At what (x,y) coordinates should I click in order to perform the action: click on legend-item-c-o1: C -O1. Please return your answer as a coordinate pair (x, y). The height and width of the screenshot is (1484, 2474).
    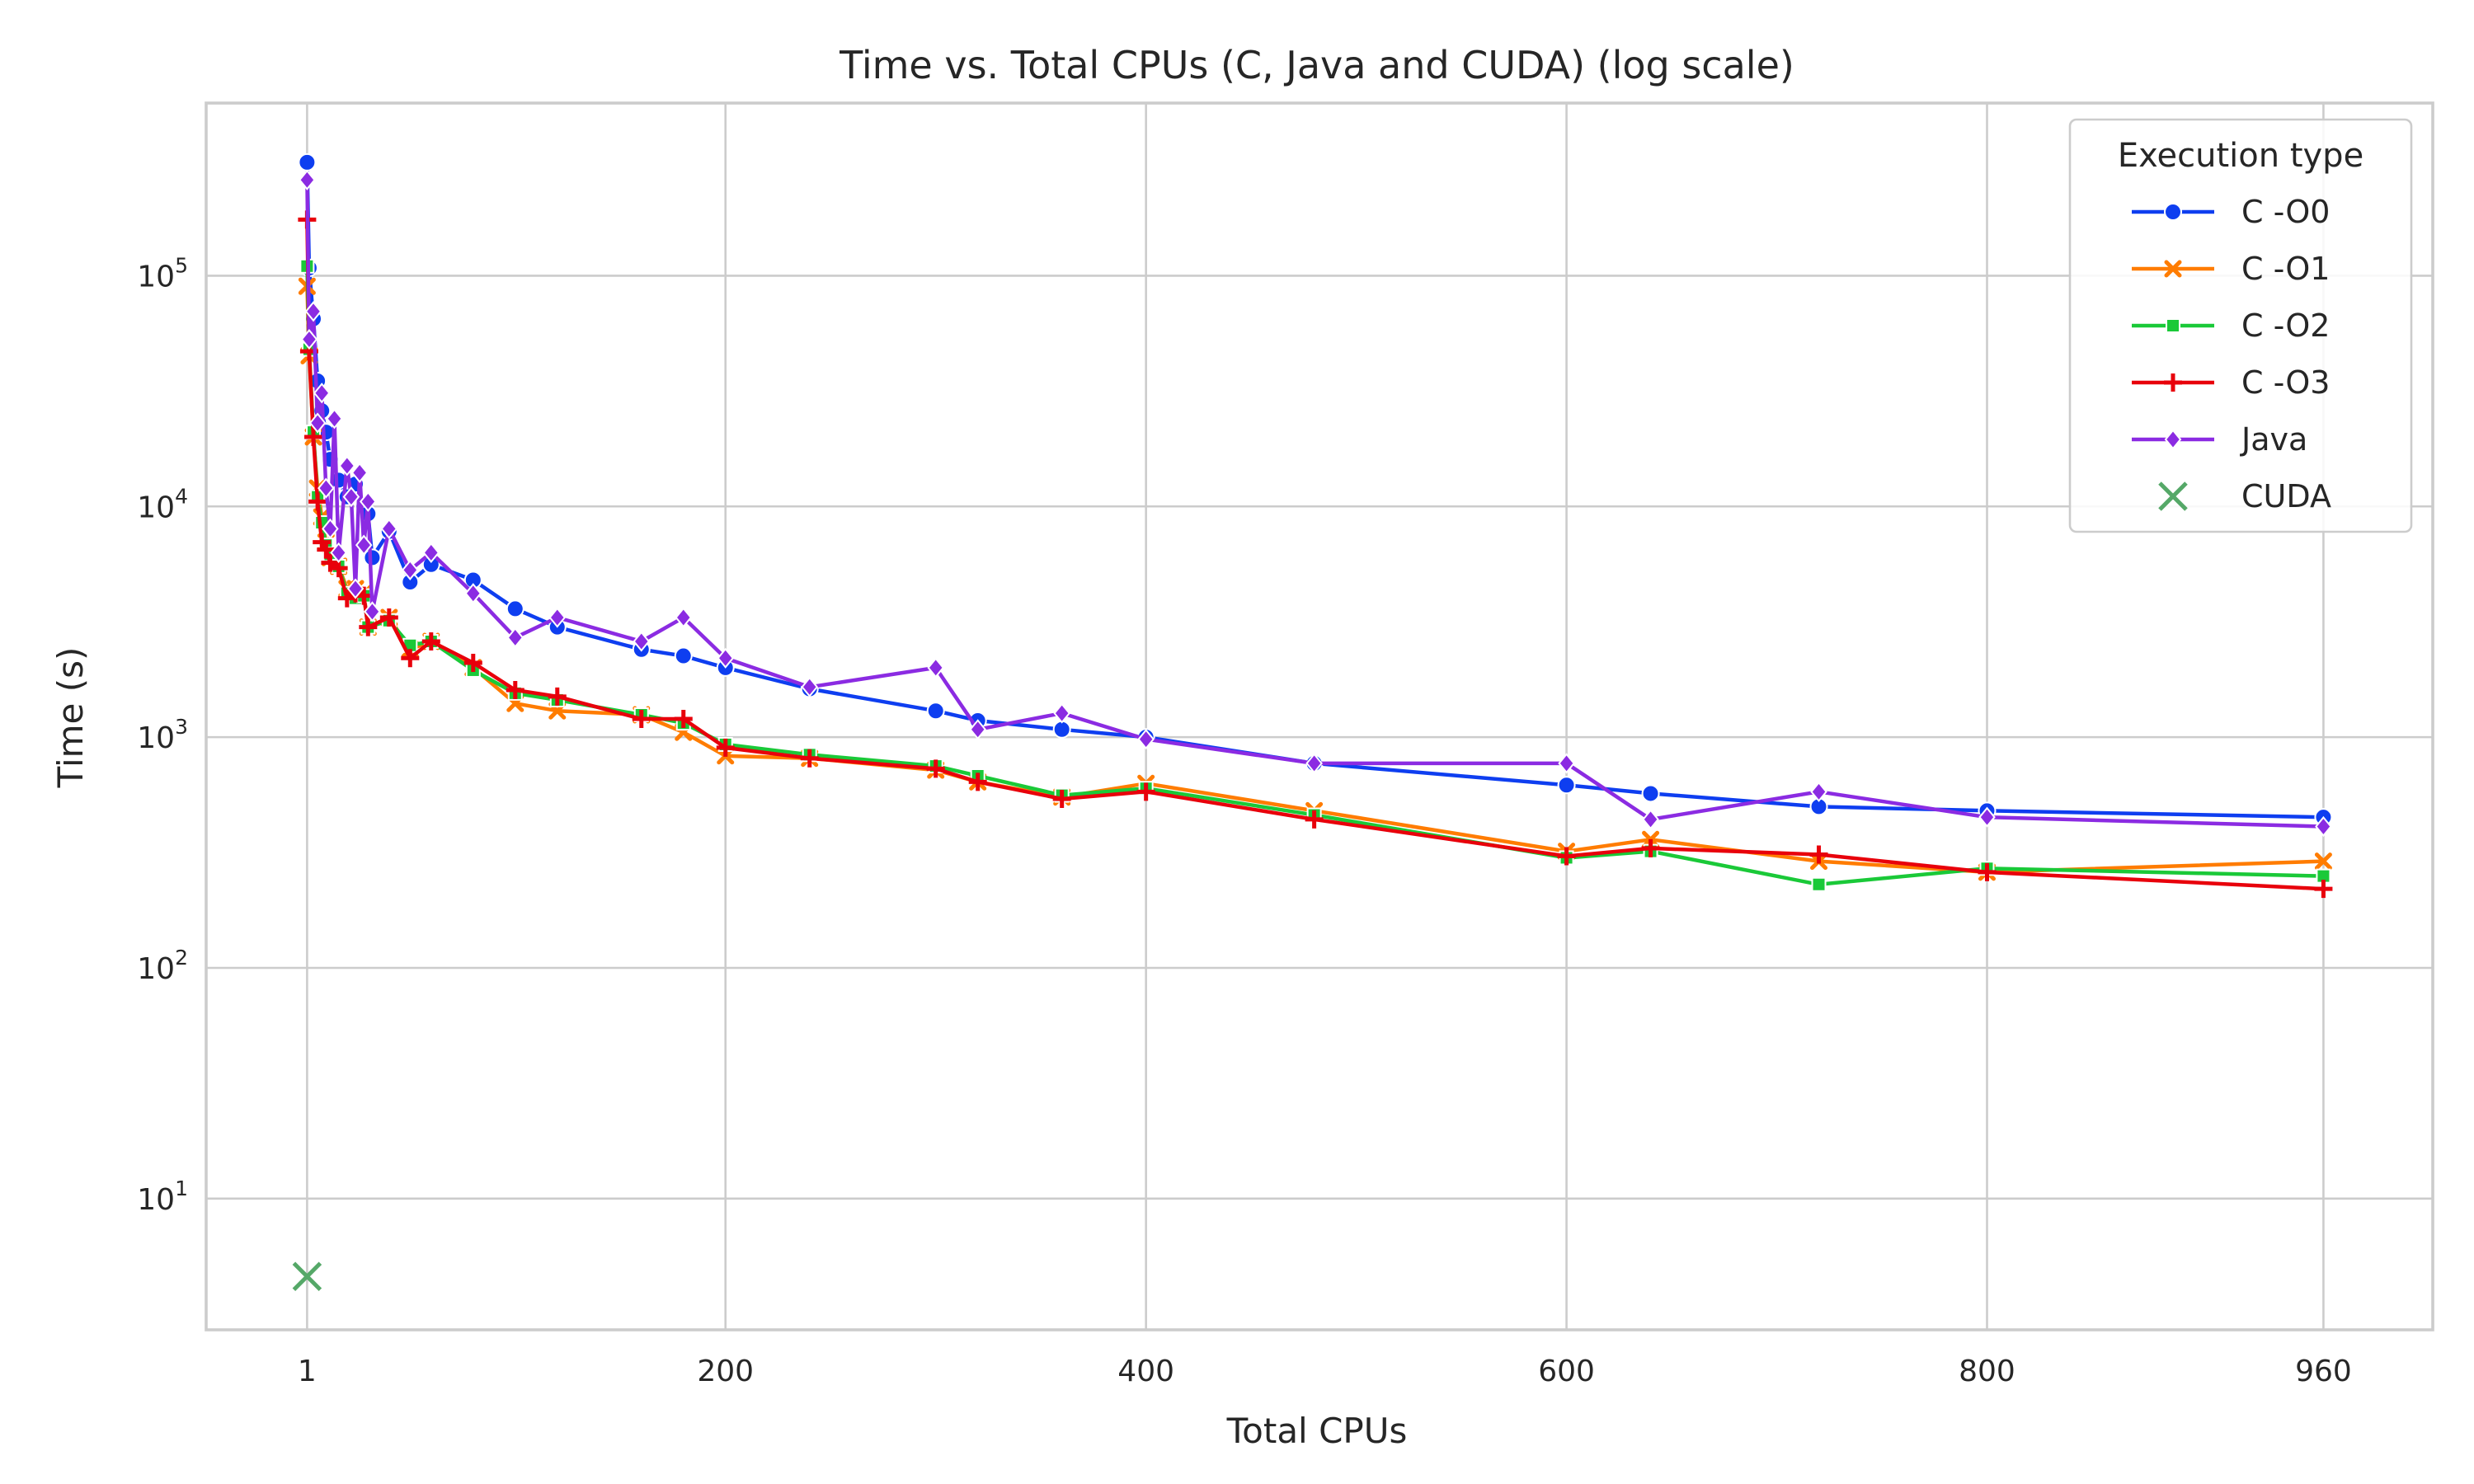
    Looking at the image, I should click on (2231, 269).